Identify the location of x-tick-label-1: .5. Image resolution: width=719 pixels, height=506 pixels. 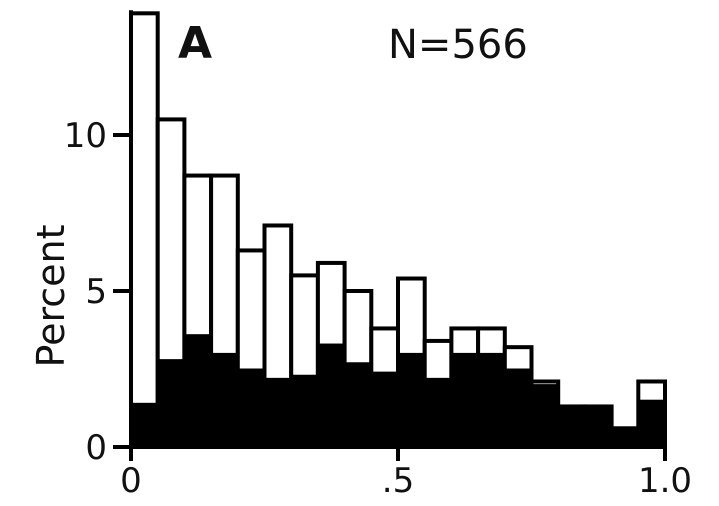
(398, 481).